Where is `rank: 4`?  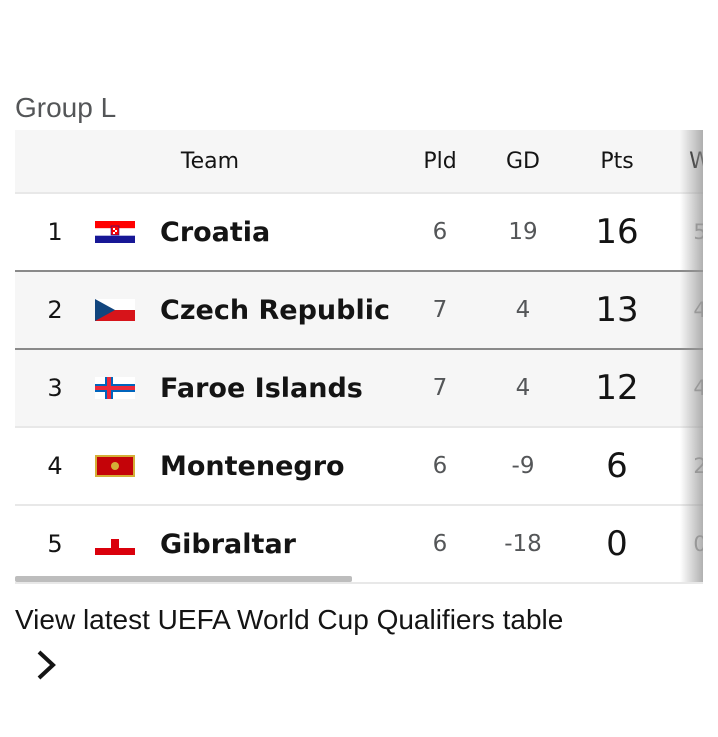 rank: 4 is located at coordinates (55, 466).